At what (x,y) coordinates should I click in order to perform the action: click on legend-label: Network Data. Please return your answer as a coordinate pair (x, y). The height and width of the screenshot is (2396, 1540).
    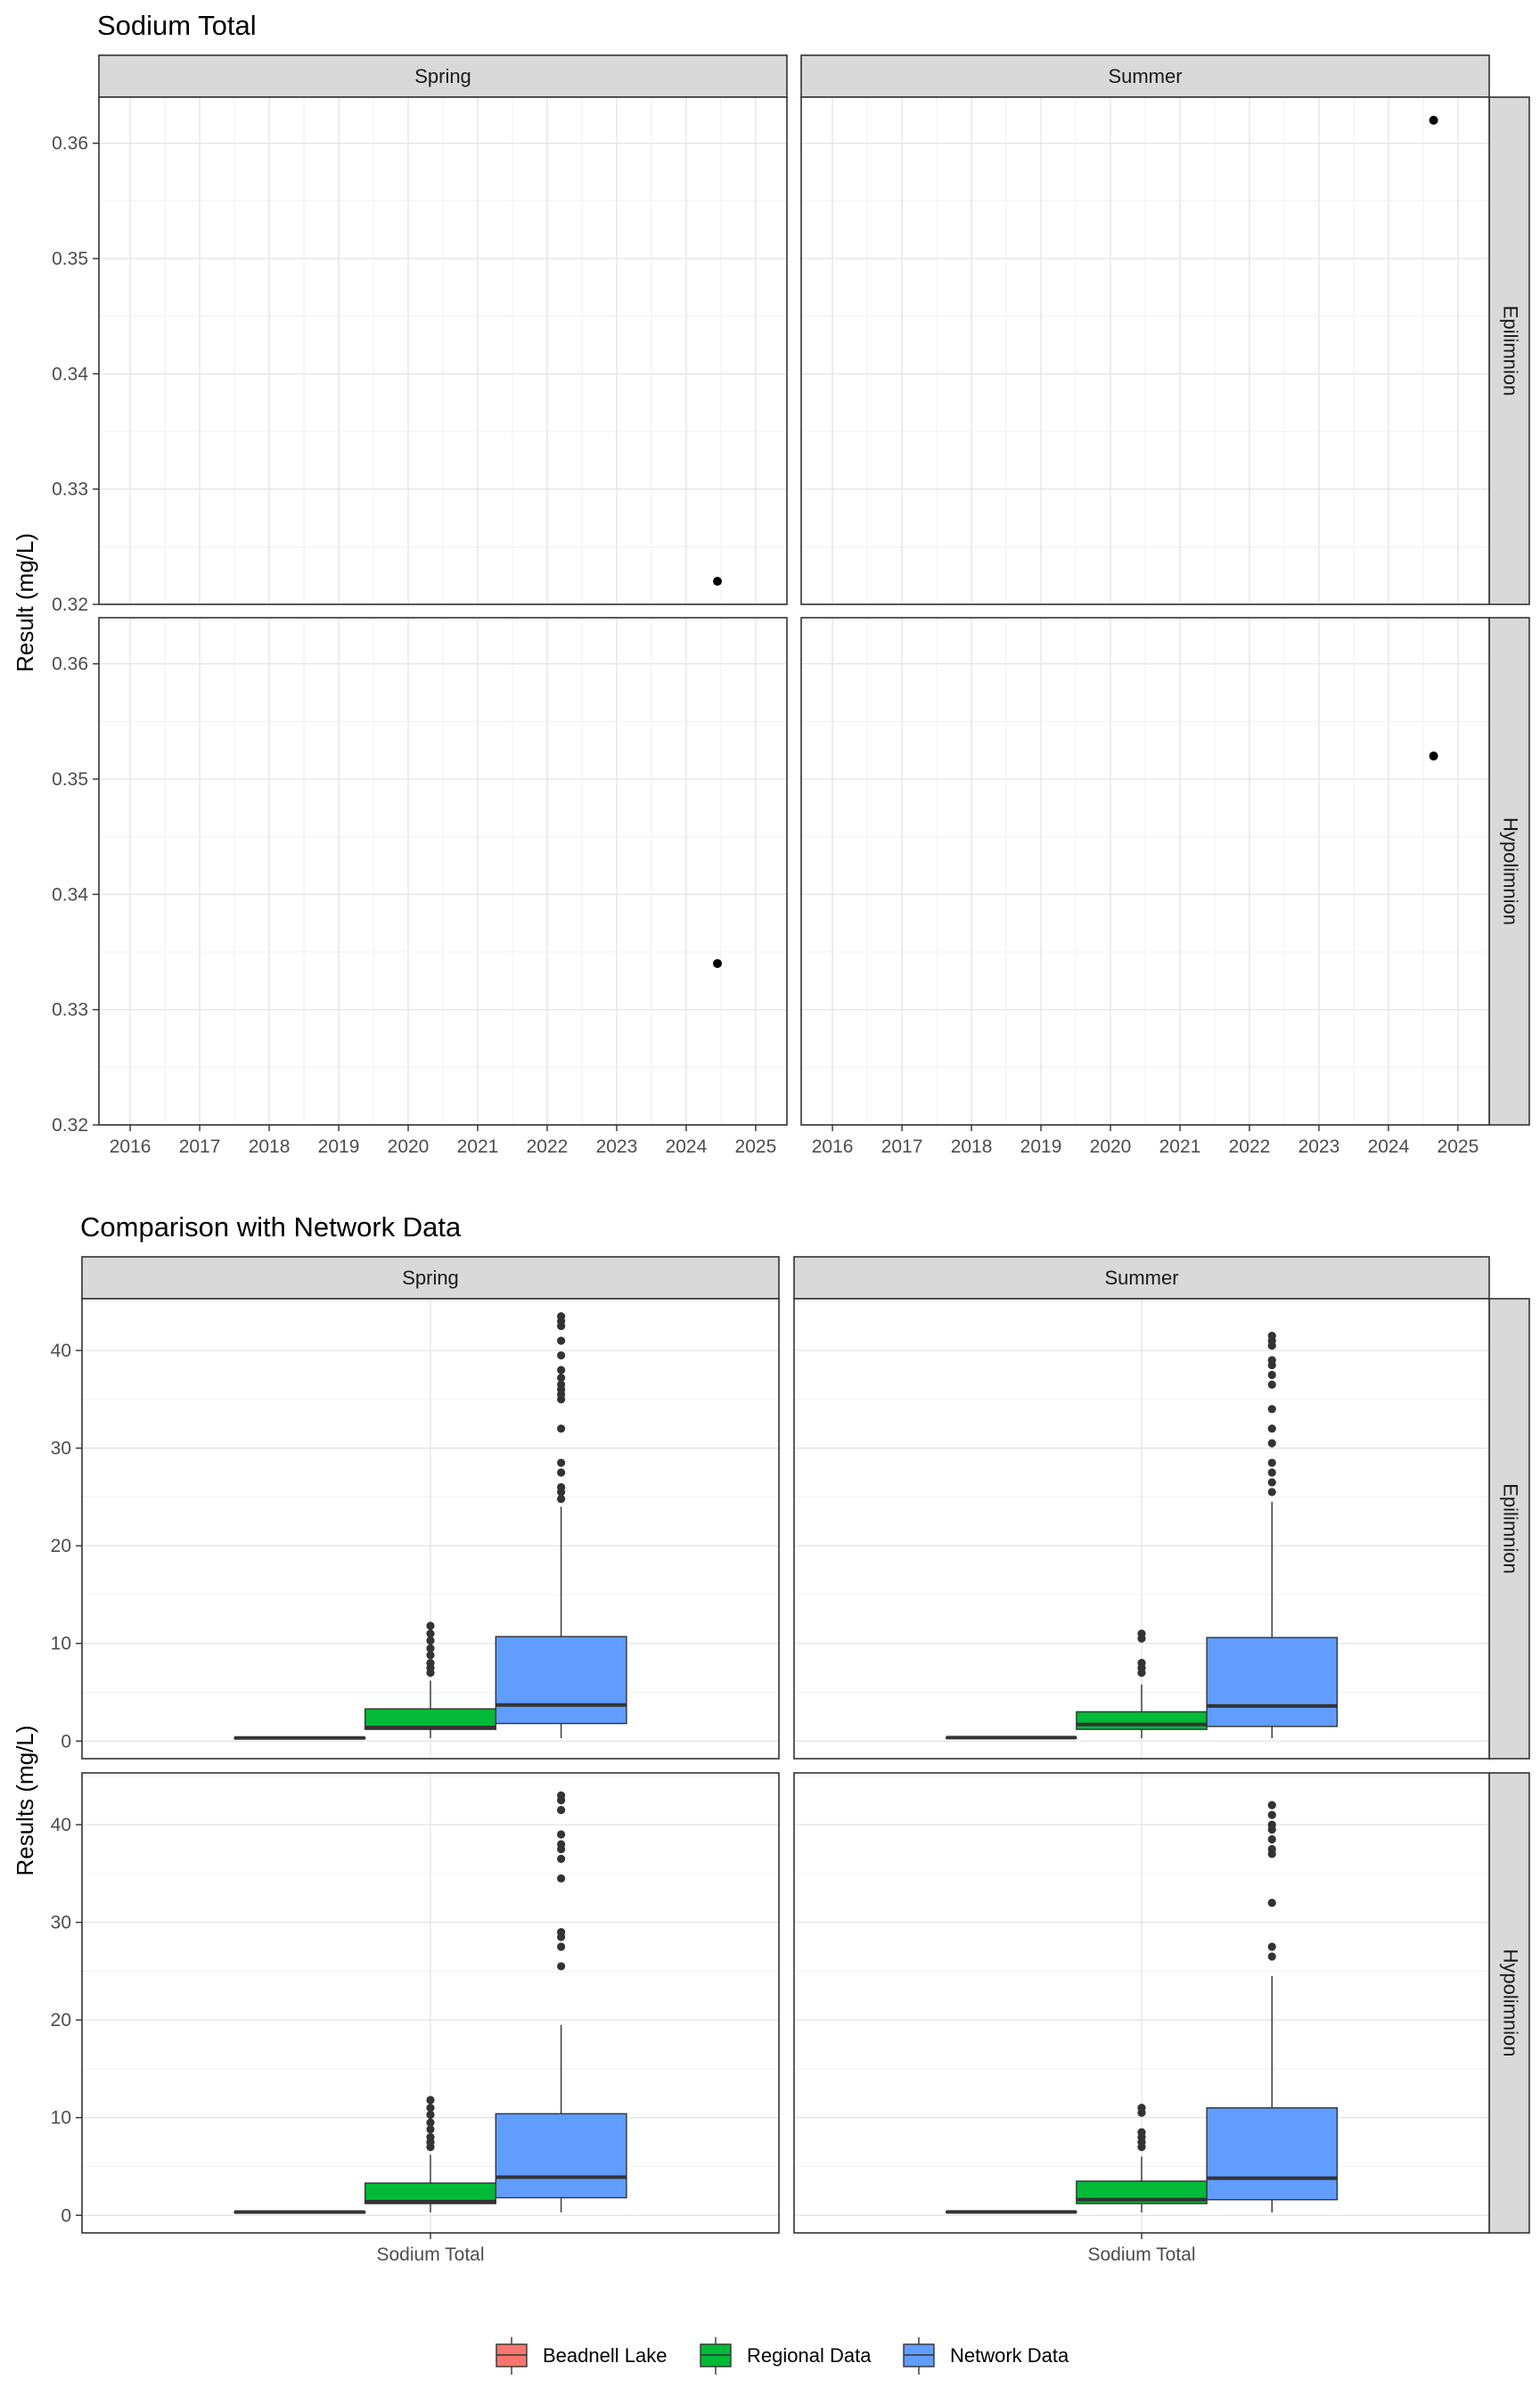
    Looking at the image, I should click on (1009, 2355).